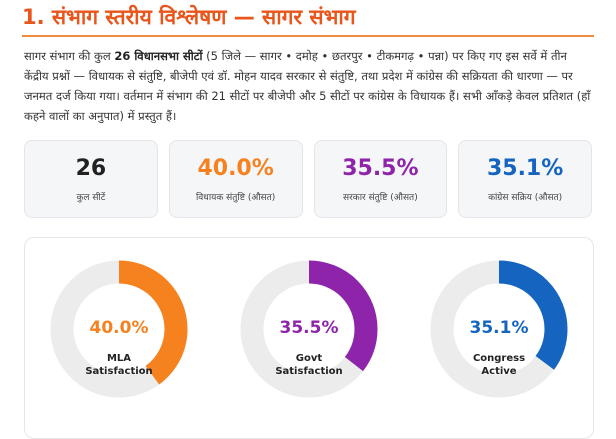 This screenshot has width=616, height=439. I want to click on donut-chart-govt, so click(309, 329).